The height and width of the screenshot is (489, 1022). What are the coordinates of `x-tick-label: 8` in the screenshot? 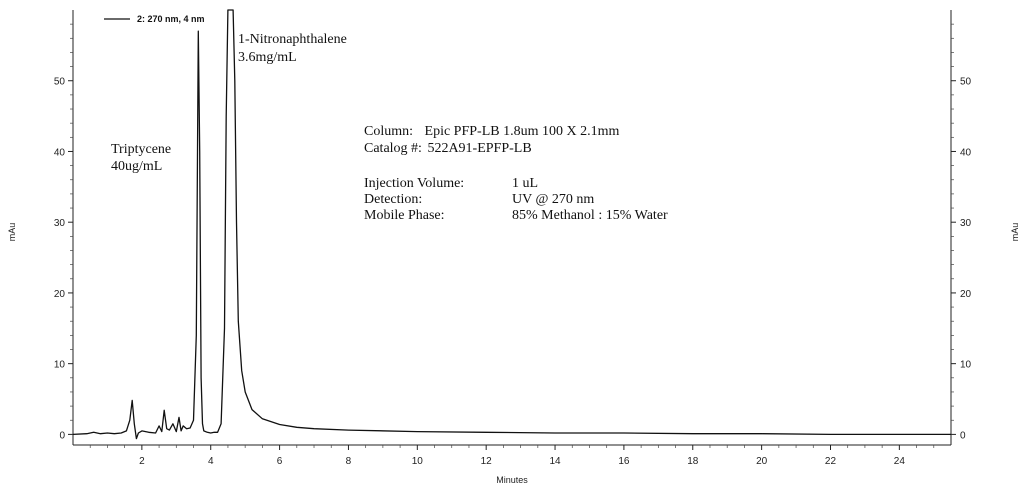 It's located at (349, 461).